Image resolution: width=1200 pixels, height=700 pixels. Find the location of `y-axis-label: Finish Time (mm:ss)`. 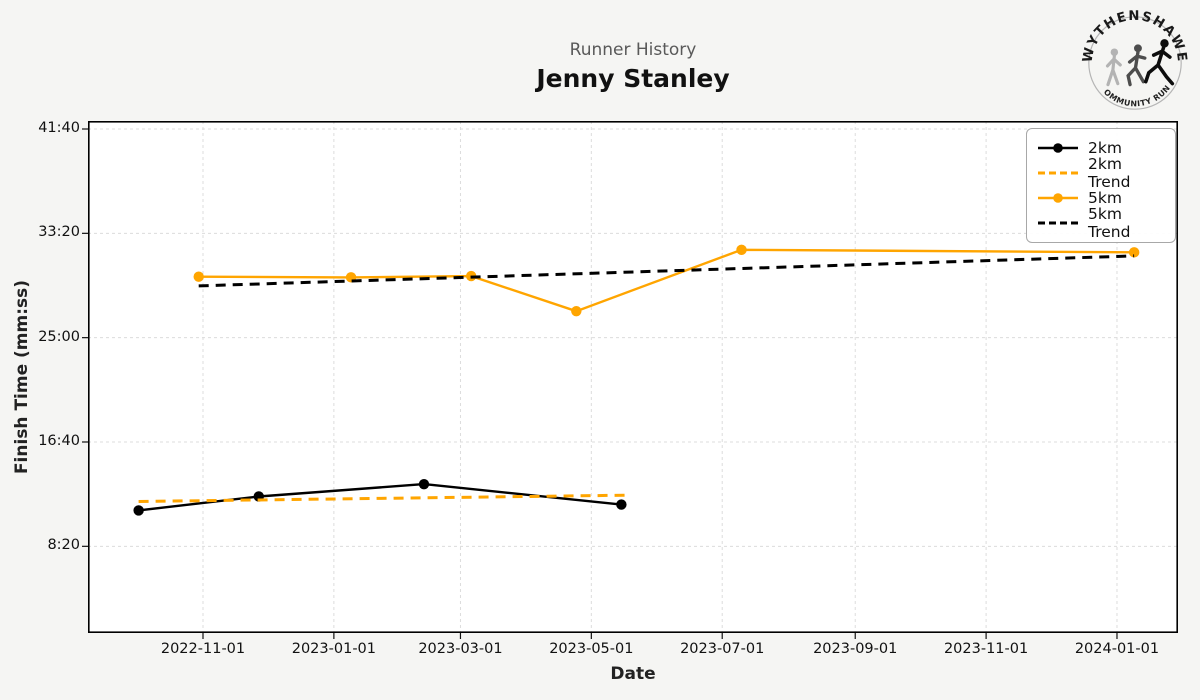

y-axis-label: Finish Time (mm:ss) is located at coordinates (22, 377).